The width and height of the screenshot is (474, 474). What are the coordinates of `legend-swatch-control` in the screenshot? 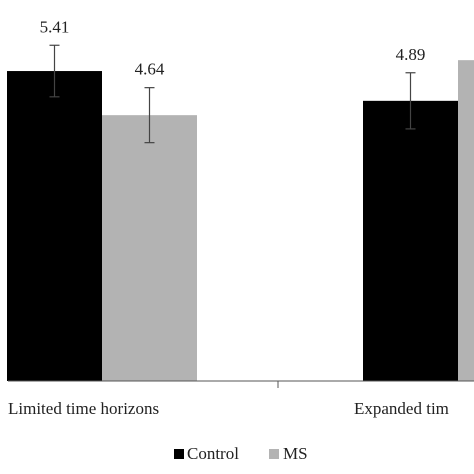 It's located at (179, 454).